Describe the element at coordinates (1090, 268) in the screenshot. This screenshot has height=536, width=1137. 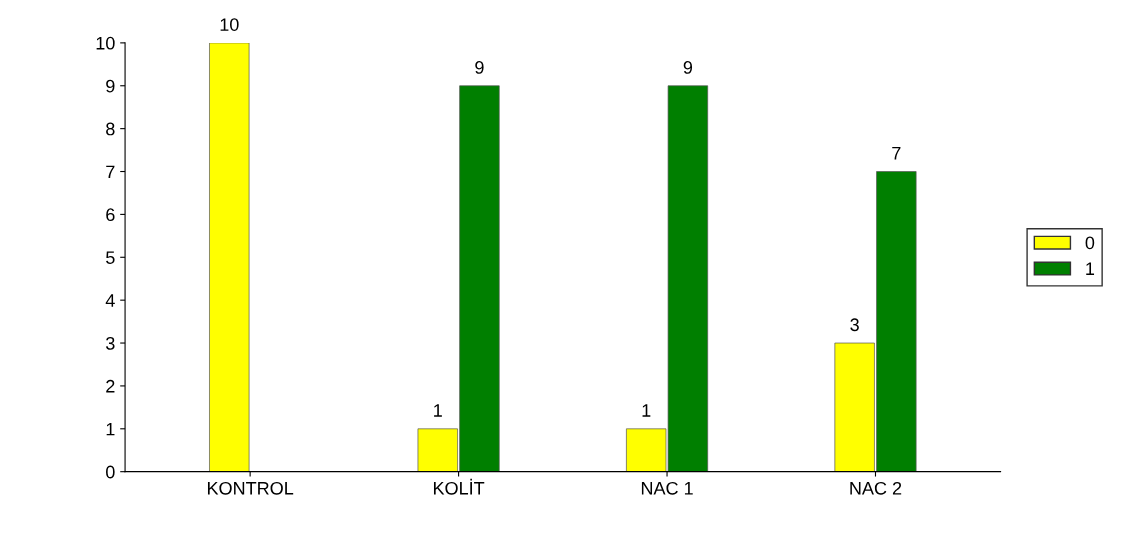
I see `legend-label: 1` at that location.